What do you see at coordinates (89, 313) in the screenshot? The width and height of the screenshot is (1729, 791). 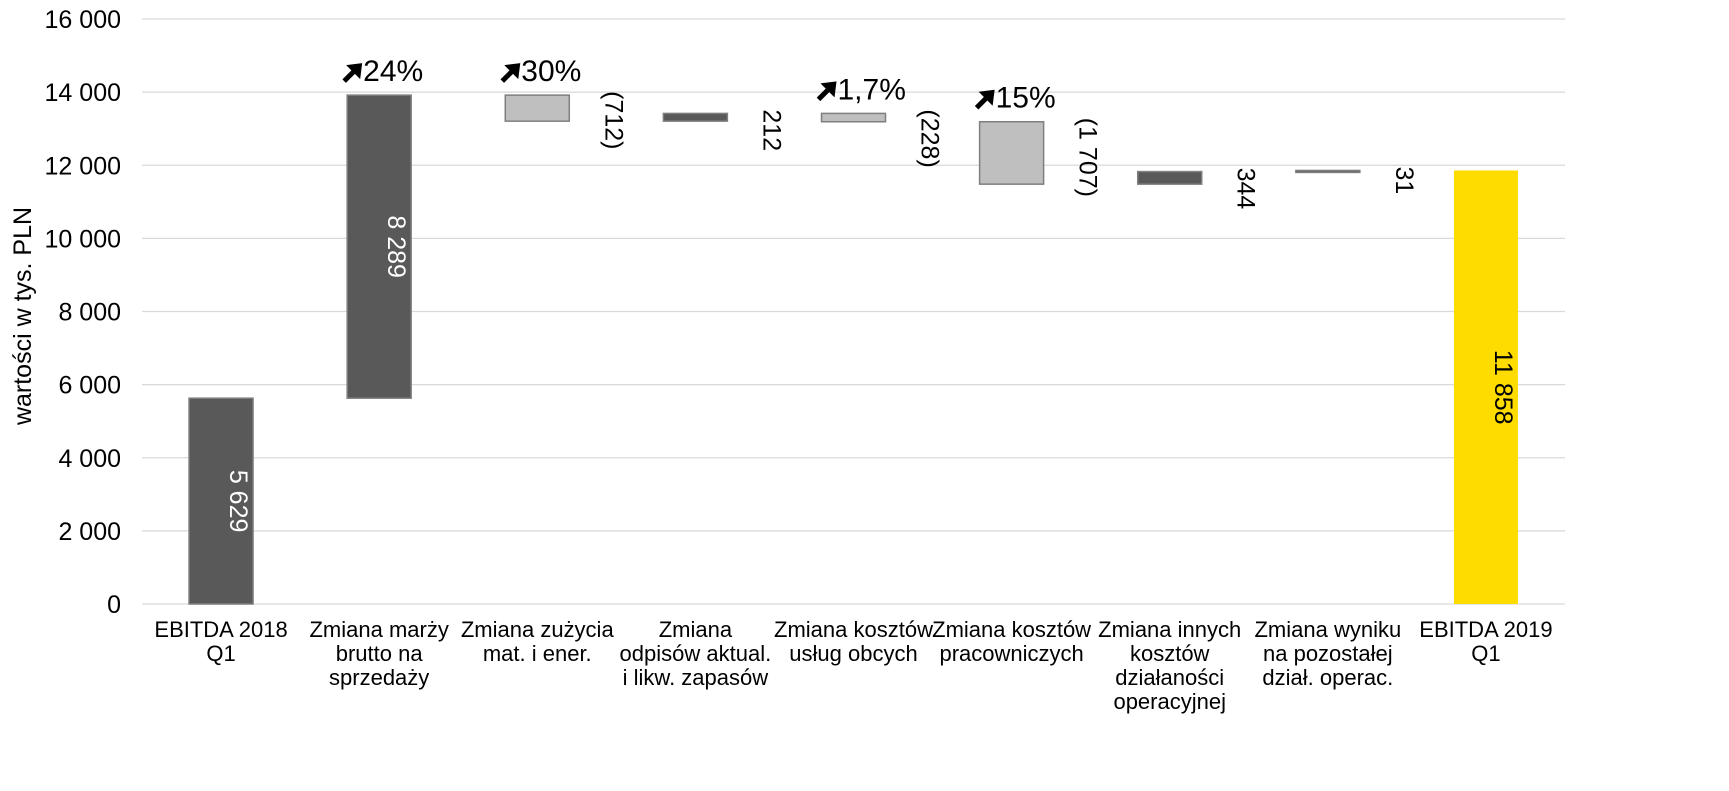 I see `y-tick-label: 8 000` at bounding box center [89, 313].